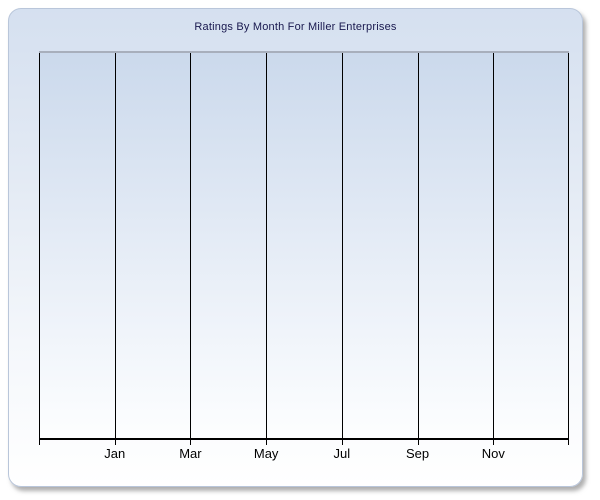 Image resolution: width=600 pixels, height=500 pixels. I want to click on x-axis-label-mar: Mar, so click(190, 453).